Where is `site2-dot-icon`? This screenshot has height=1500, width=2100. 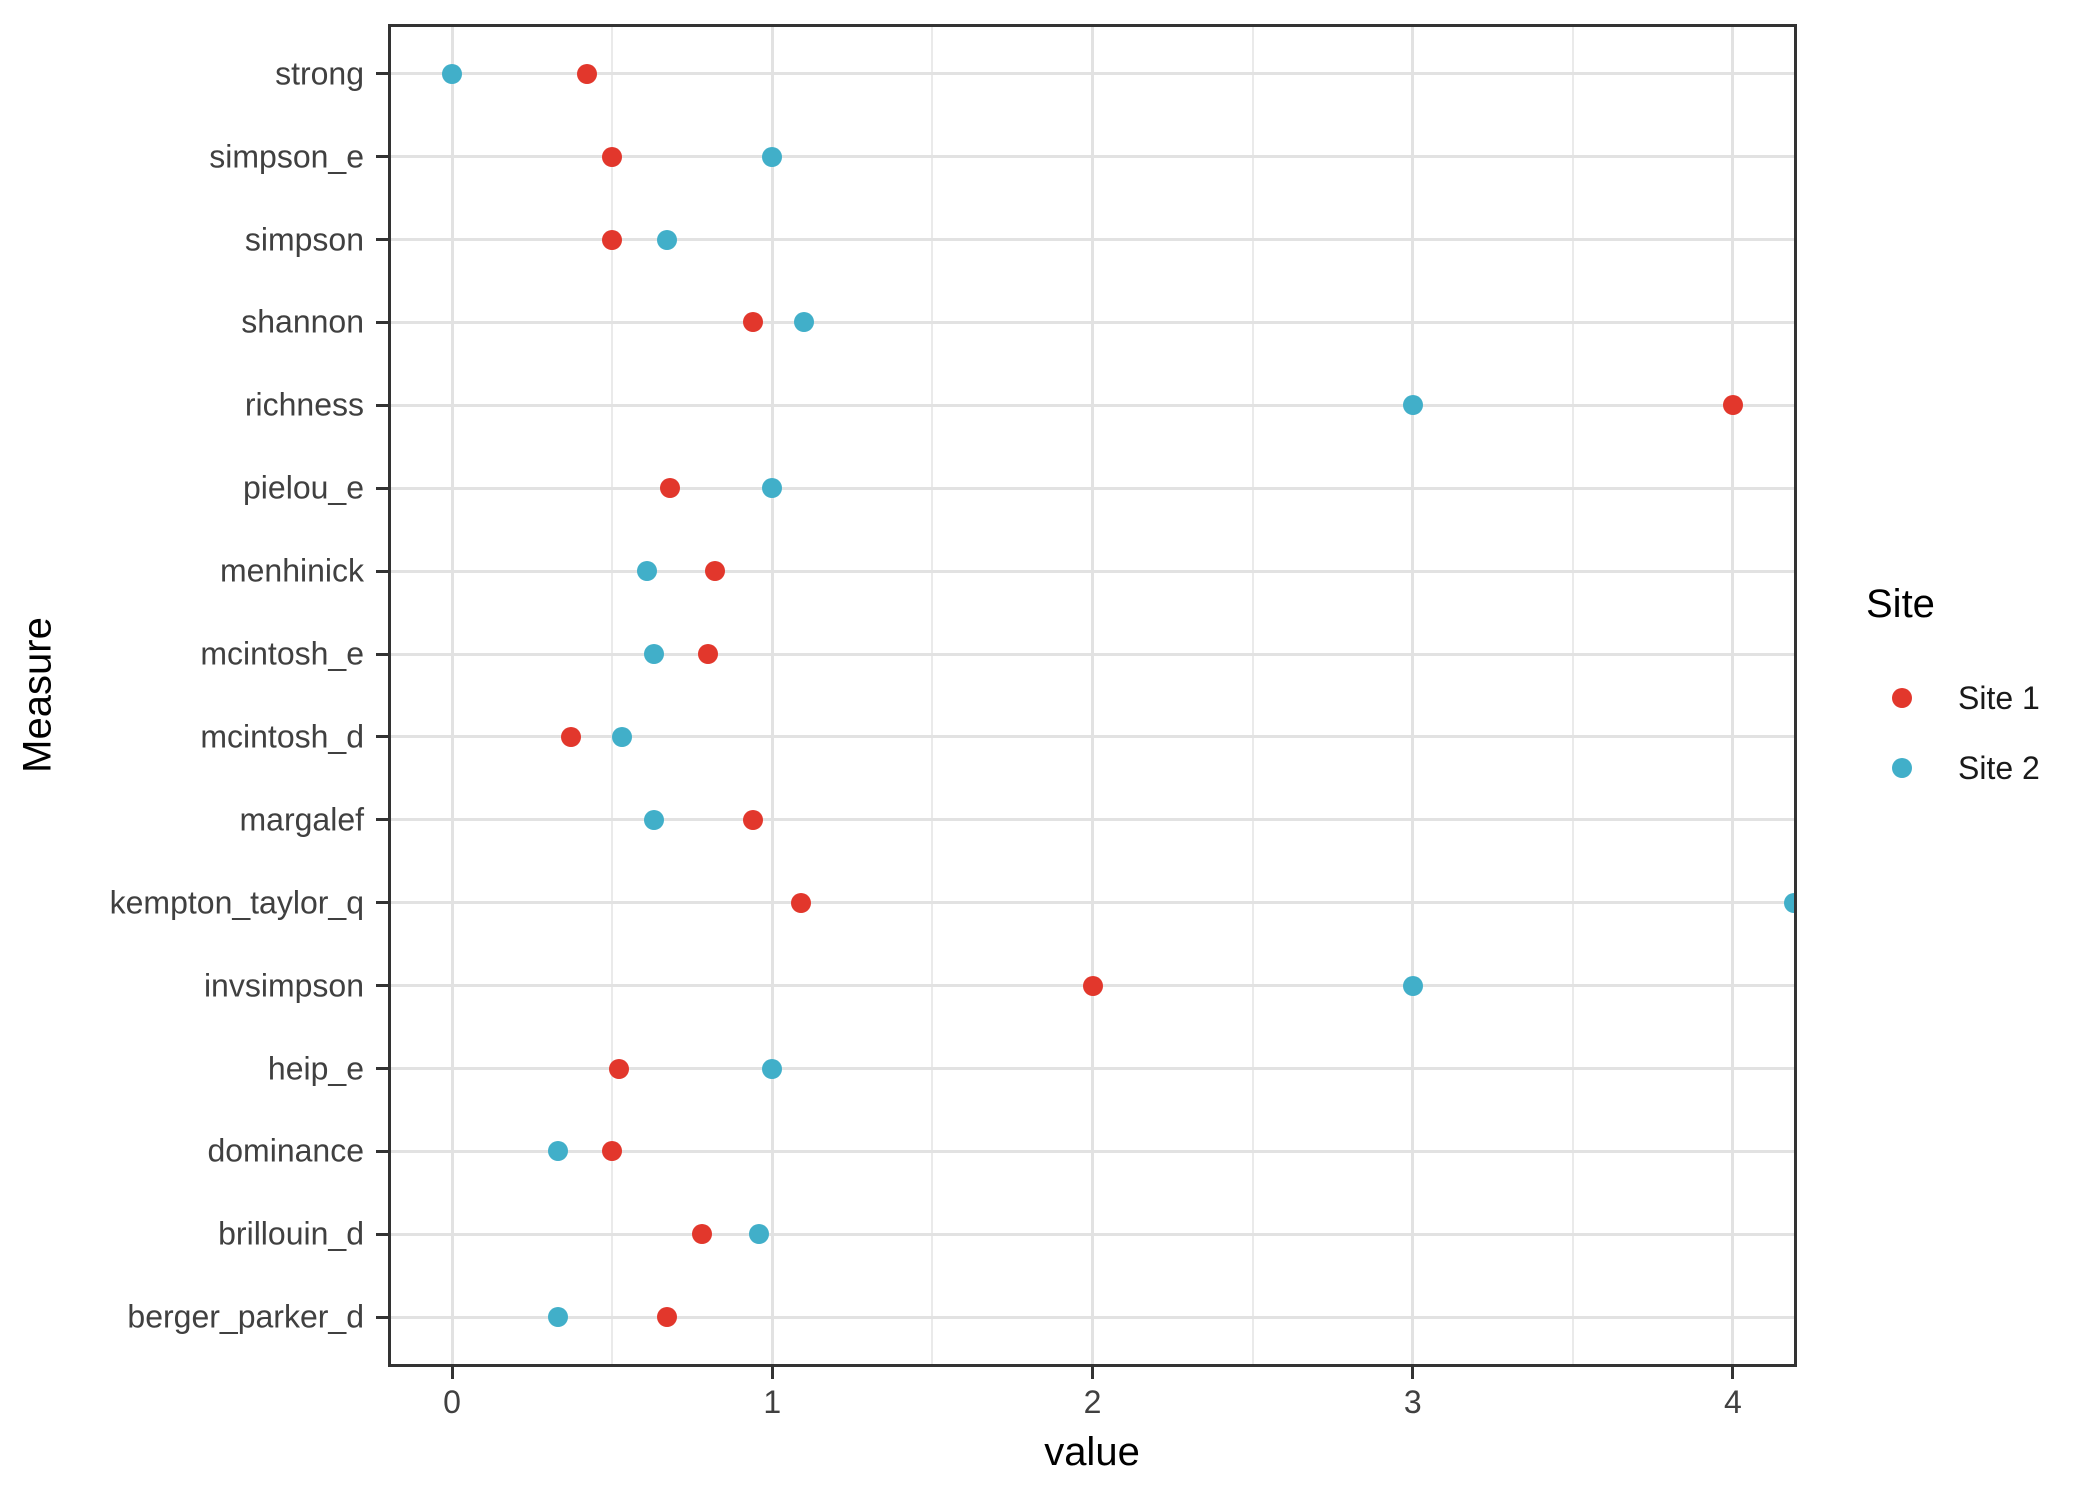
site2-dot-icon is located at coordinates (1902, 768).